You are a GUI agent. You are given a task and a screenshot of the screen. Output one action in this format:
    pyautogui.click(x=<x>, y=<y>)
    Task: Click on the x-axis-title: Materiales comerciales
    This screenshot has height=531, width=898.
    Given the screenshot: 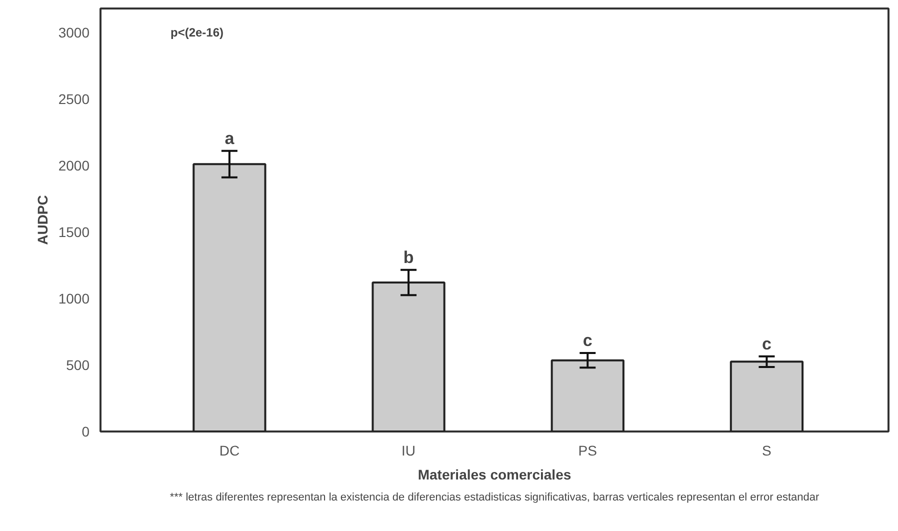 What is the action you would take?
    pyautogui.click(x=495, y=474)
    